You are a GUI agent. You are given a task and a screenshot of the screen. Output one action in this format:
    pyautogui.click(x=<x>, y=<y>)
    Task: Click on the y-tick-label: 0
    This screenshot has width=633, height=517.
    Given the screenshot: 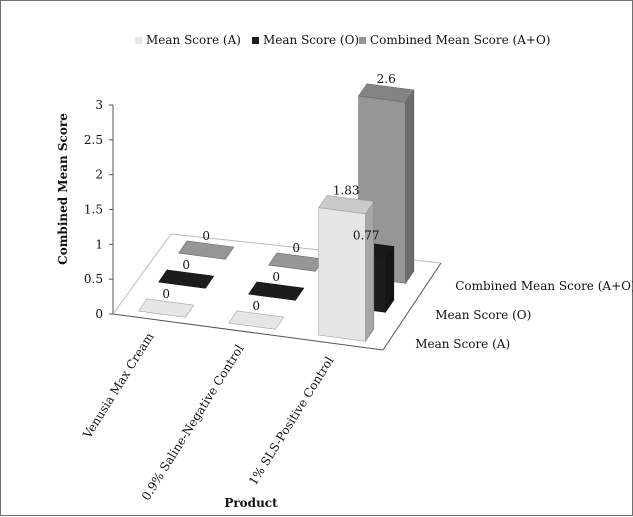 What is the action you would take?
    pyautogui.click(x=99, y=314)
    